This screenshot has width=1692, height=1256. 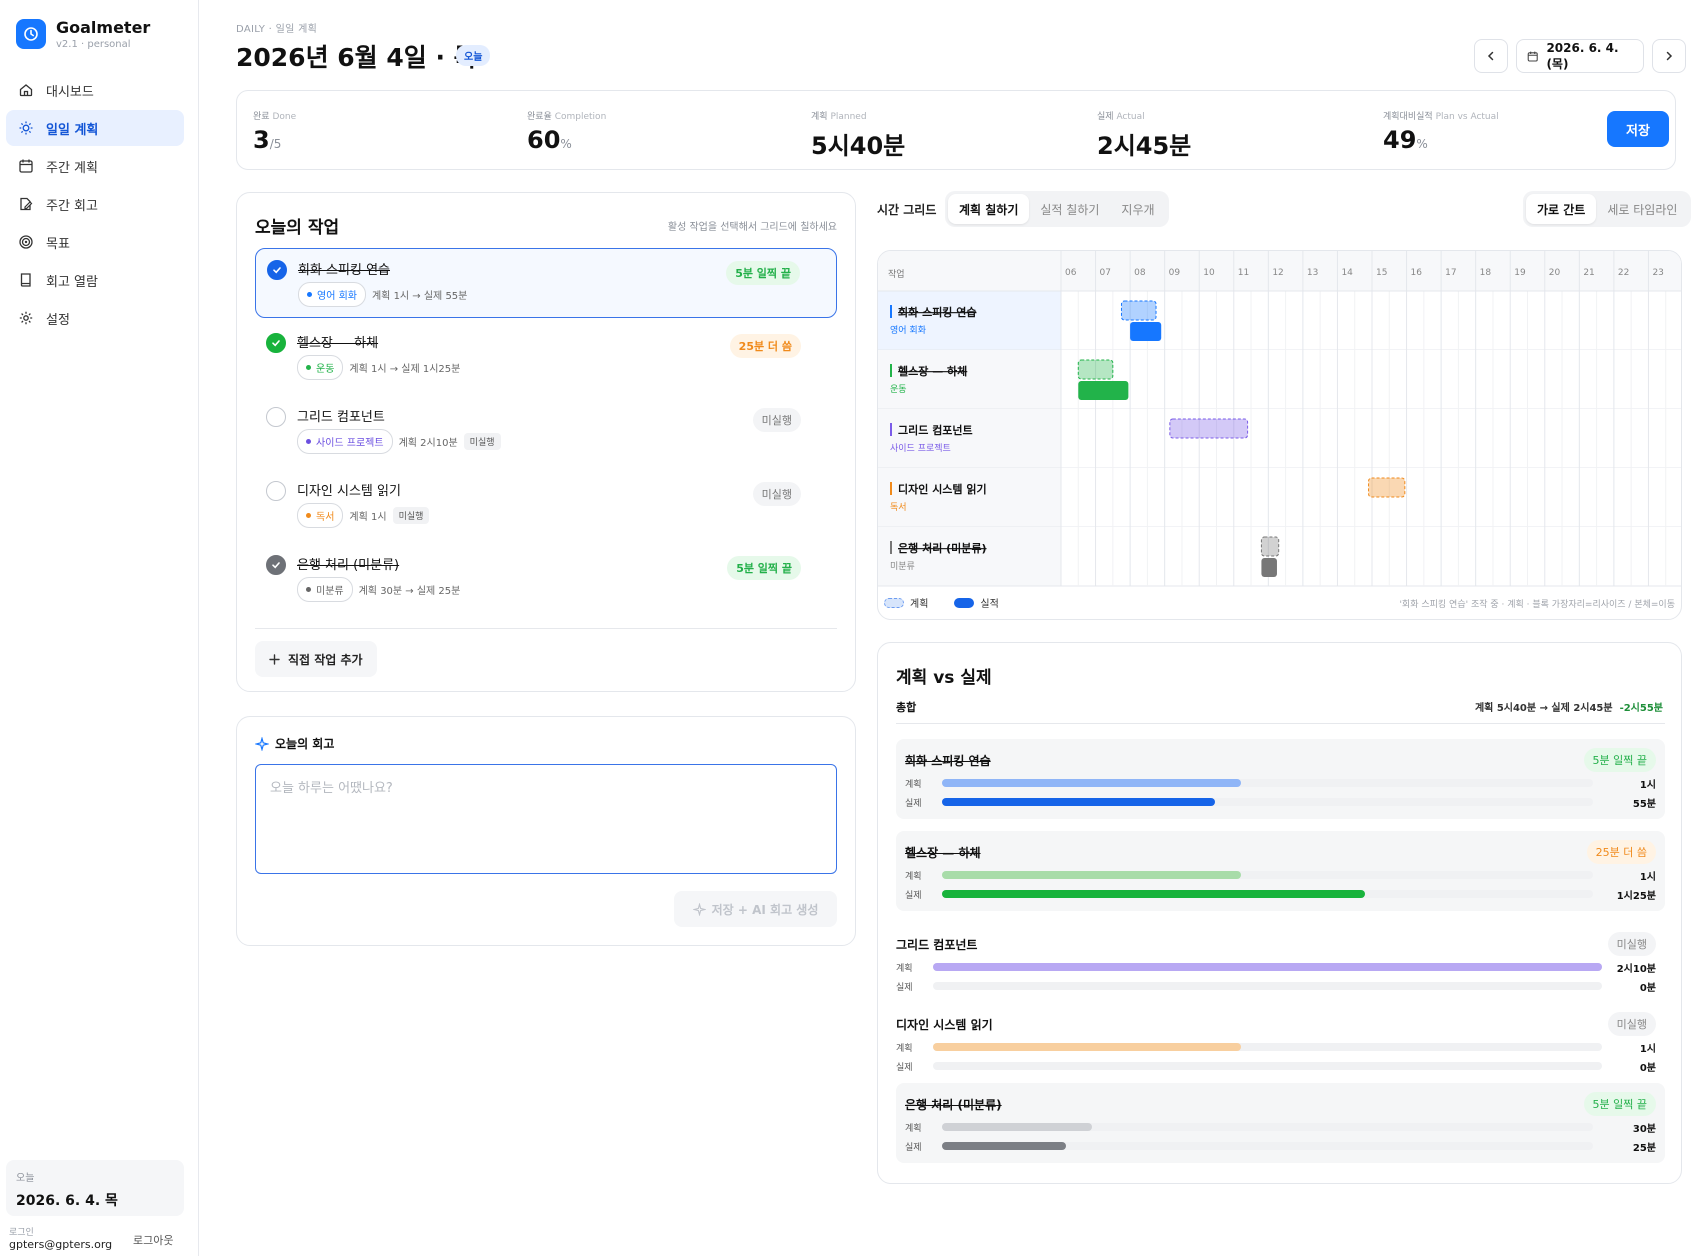 I want to click on tag-dot-icon, so click(x=308, y=589).